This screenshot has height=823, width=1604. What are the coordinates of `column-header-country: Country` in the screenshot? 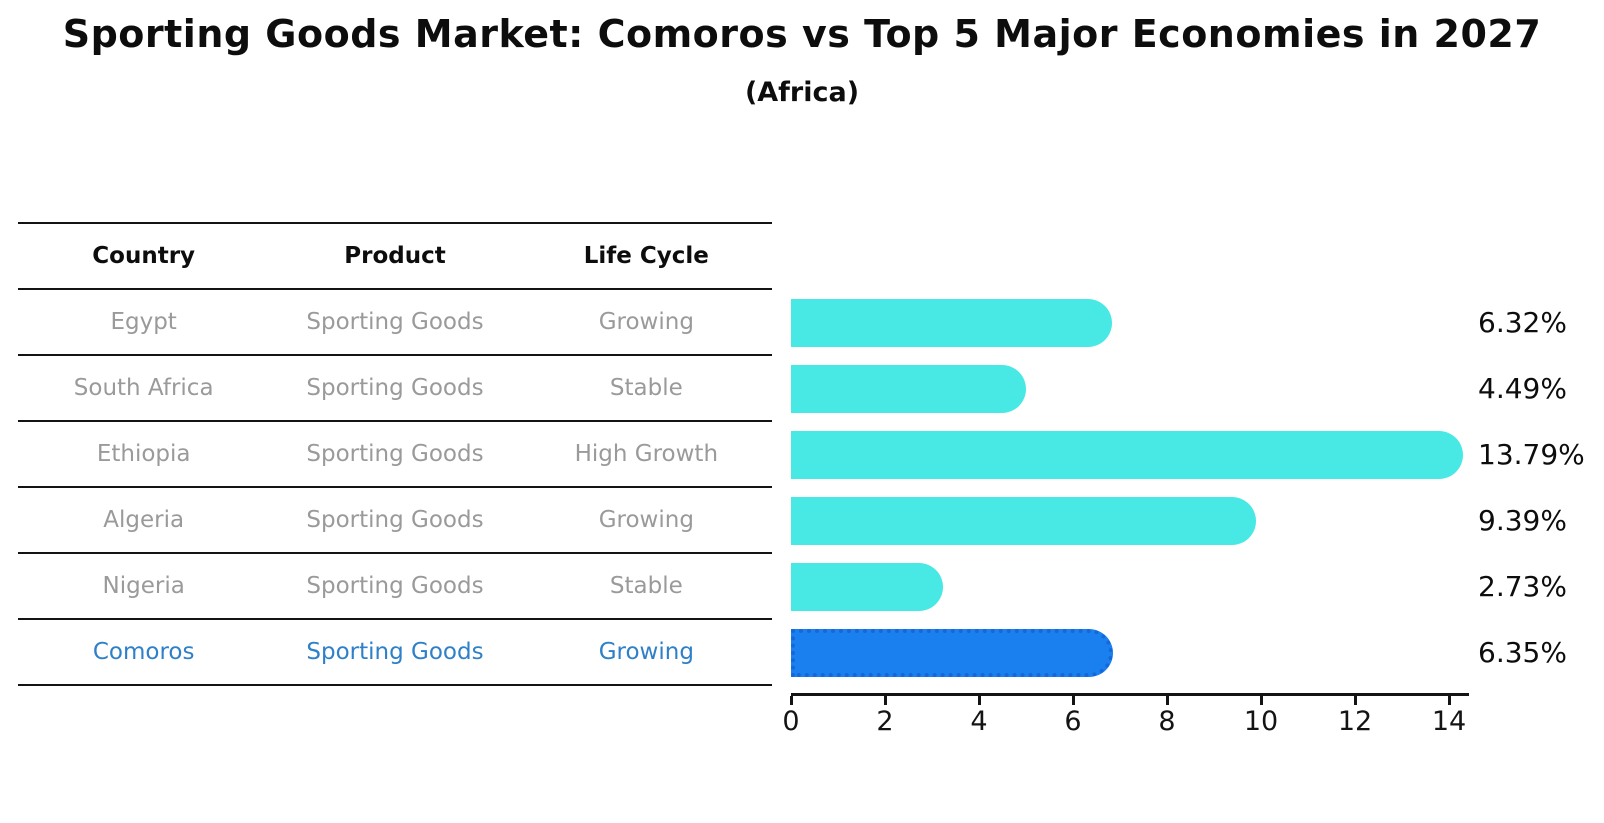 It's located at (144, 256).